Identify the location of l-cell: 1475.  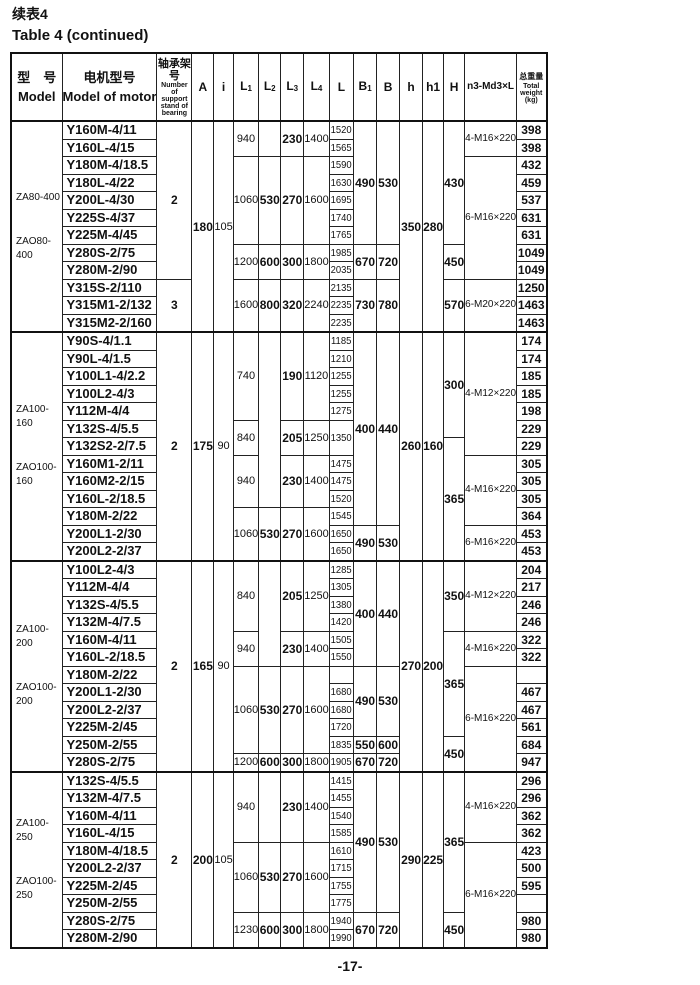
(341, 463).